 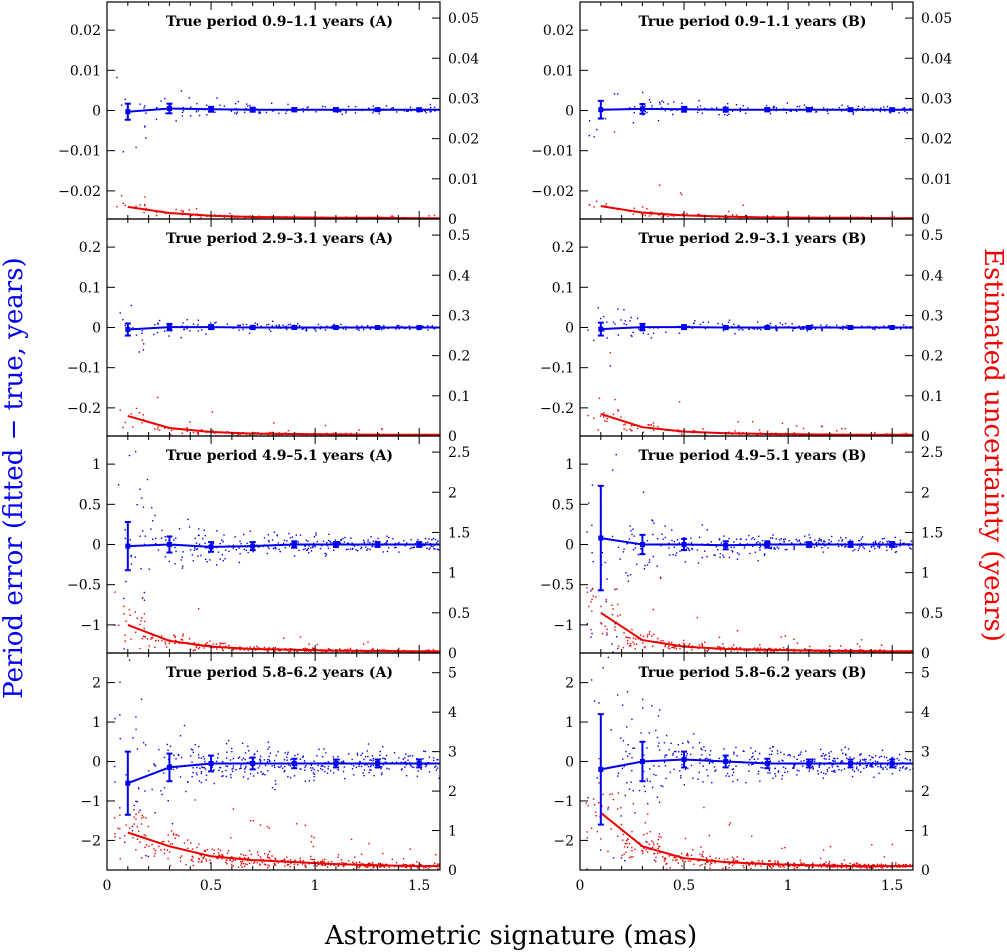 What do you see at coordinates (756, 109) in the screenshot?
I see `error-mean-line` at bounding box center [756, 109].